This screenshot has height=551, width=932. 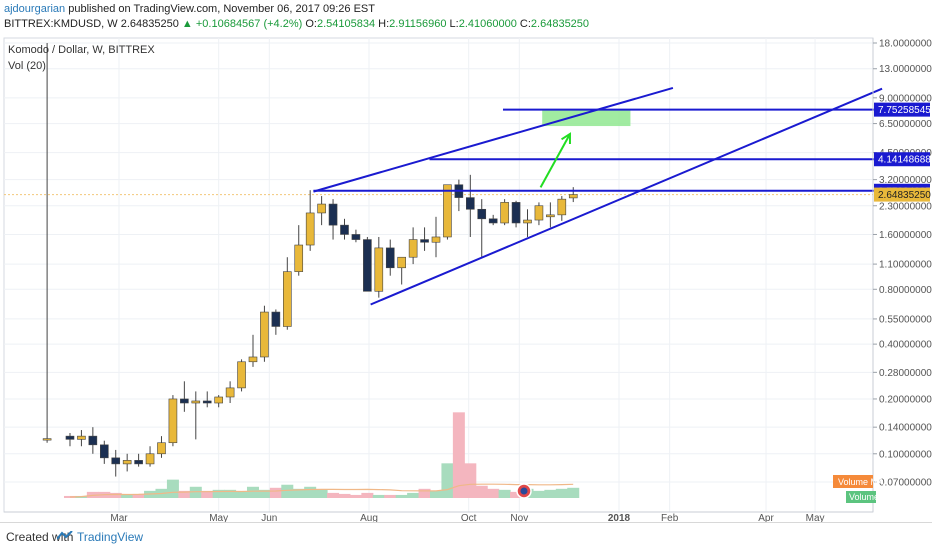 What do you see at coordinates (566, 138) in the screenshot?
I see `arrow-head-icon` at bounding box center [566, 138].